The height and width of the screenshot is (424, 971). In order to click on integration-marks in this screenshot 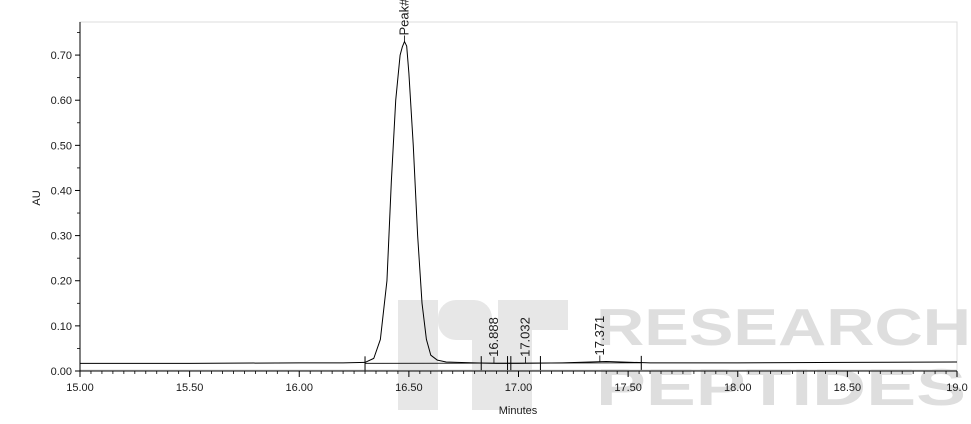, I will do `click(503, 363)`.